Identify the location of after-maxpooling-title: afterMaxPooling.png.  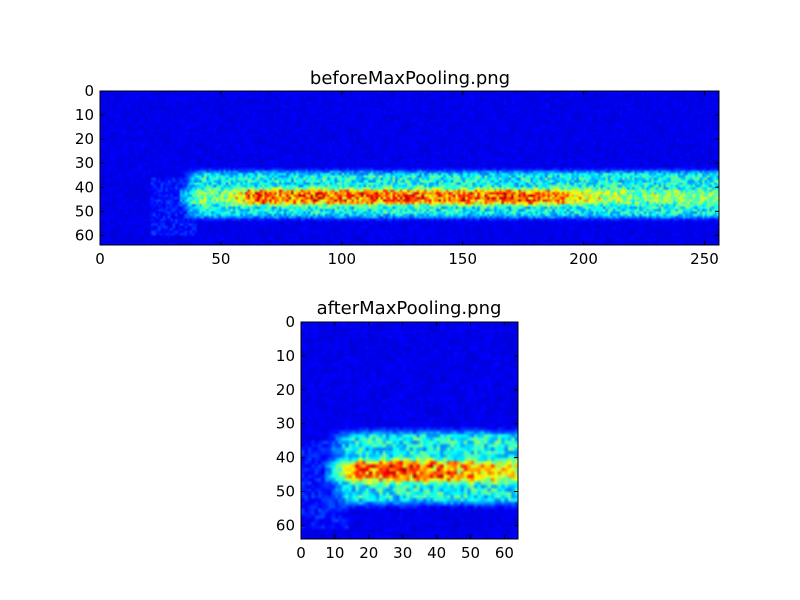
(409, 308).